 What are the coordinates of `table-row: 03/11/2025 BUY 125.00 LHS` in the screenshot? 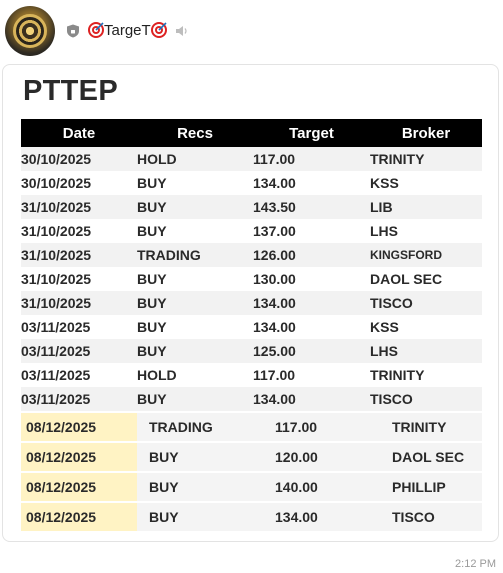 It's located at (251, 351).